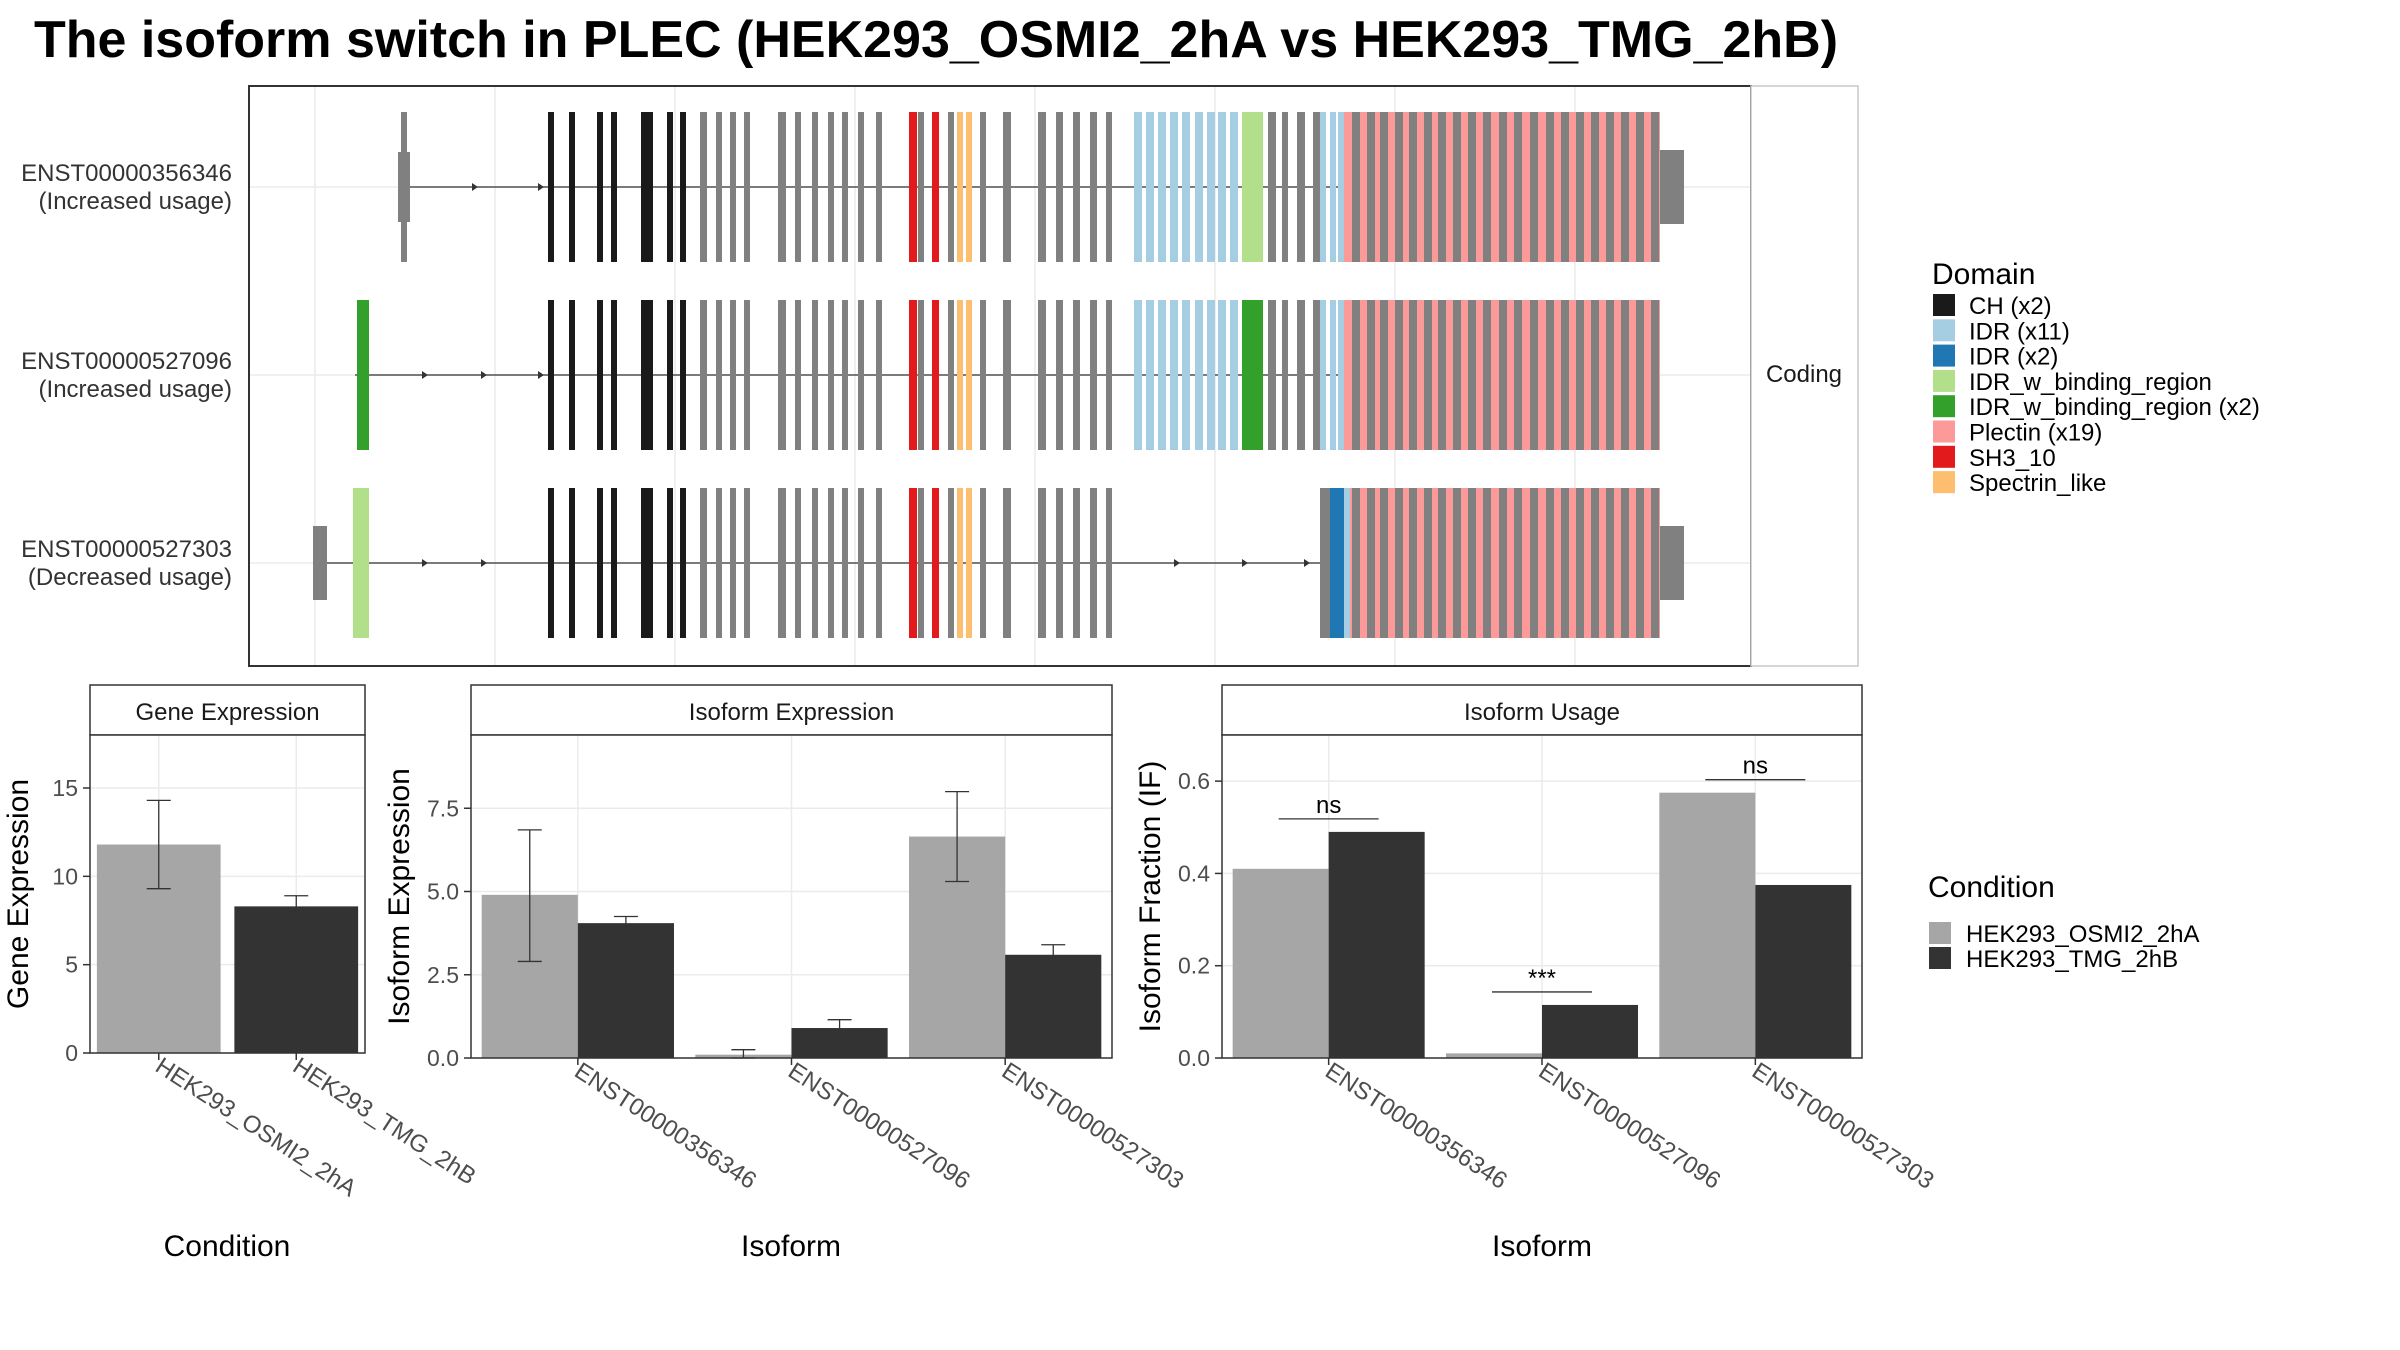  I want to click on condition-legend-key, so click(1940, 933).